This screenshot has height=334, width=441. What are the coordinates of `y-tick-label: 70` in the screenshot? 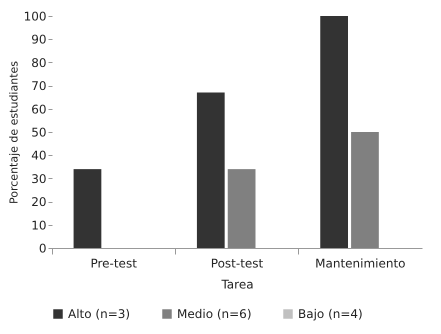 It's located at (38, 86).